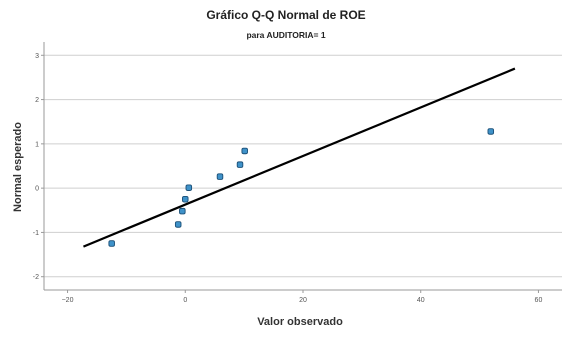 The image size is (573, 337). Describe the element at coordinates (37, 56) in the screenshot. I see `y-tick-label: 3` at that location.